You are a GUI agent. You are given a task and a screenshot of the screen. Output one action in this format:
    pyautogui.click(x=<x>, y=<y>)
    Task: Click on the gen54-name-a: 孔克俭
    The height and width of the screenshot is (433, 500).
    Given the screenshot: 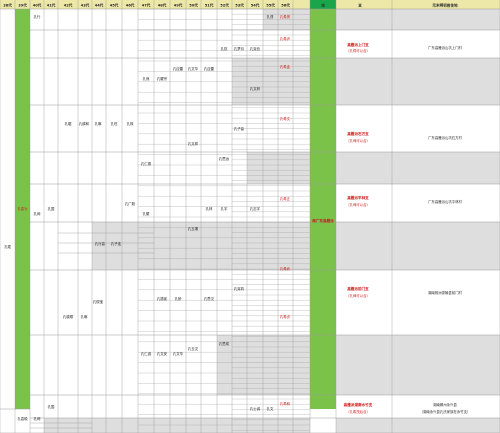 What is the action you would take?
    pyautogui.click(x=255, y=48)
    